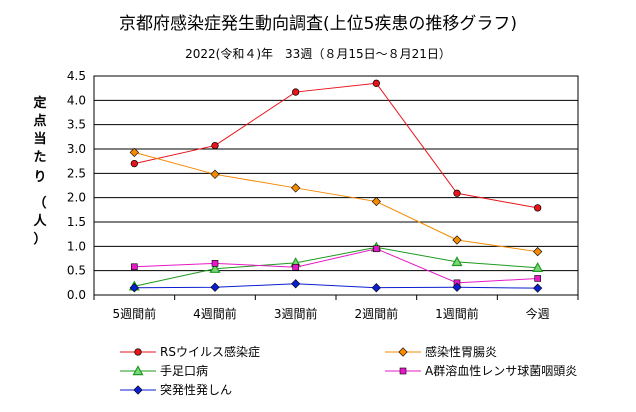 Image resolution: width=636 pixels, height=412 pixels. I want to click on y-axis-label-char: 点, so click(39, 121).